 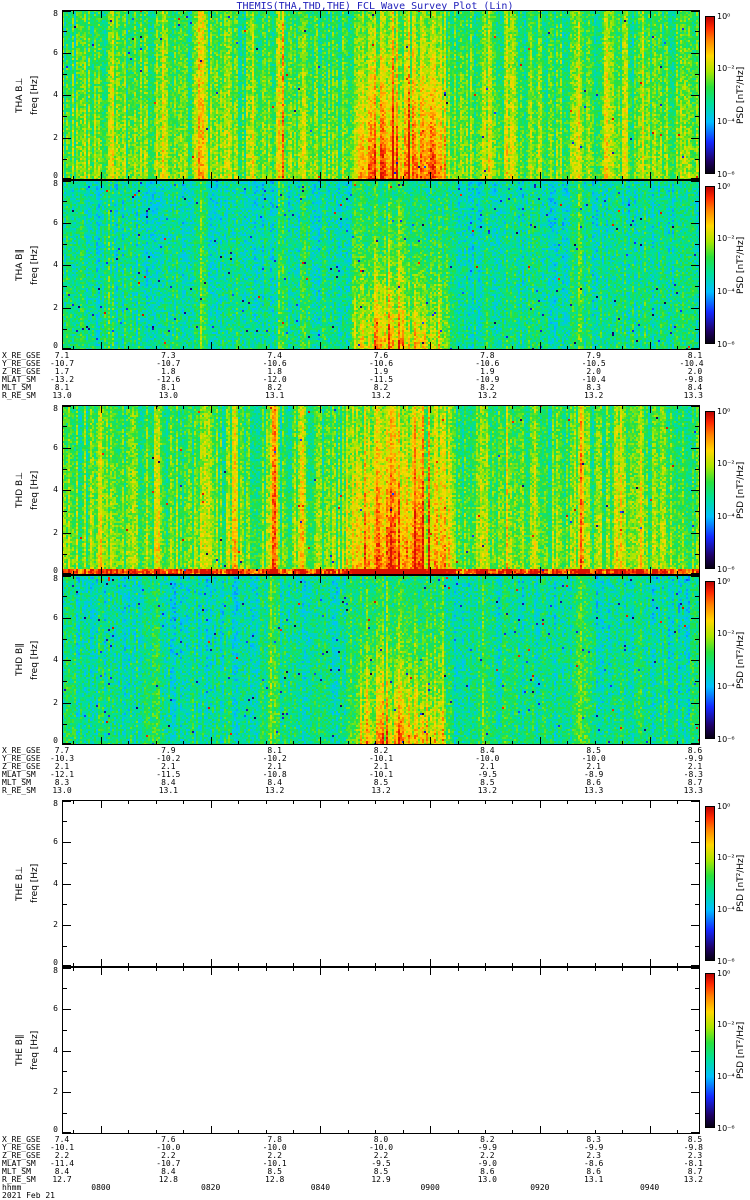 I want to click on ephemeris-value: -8.6, so click(x=594, y=1163).